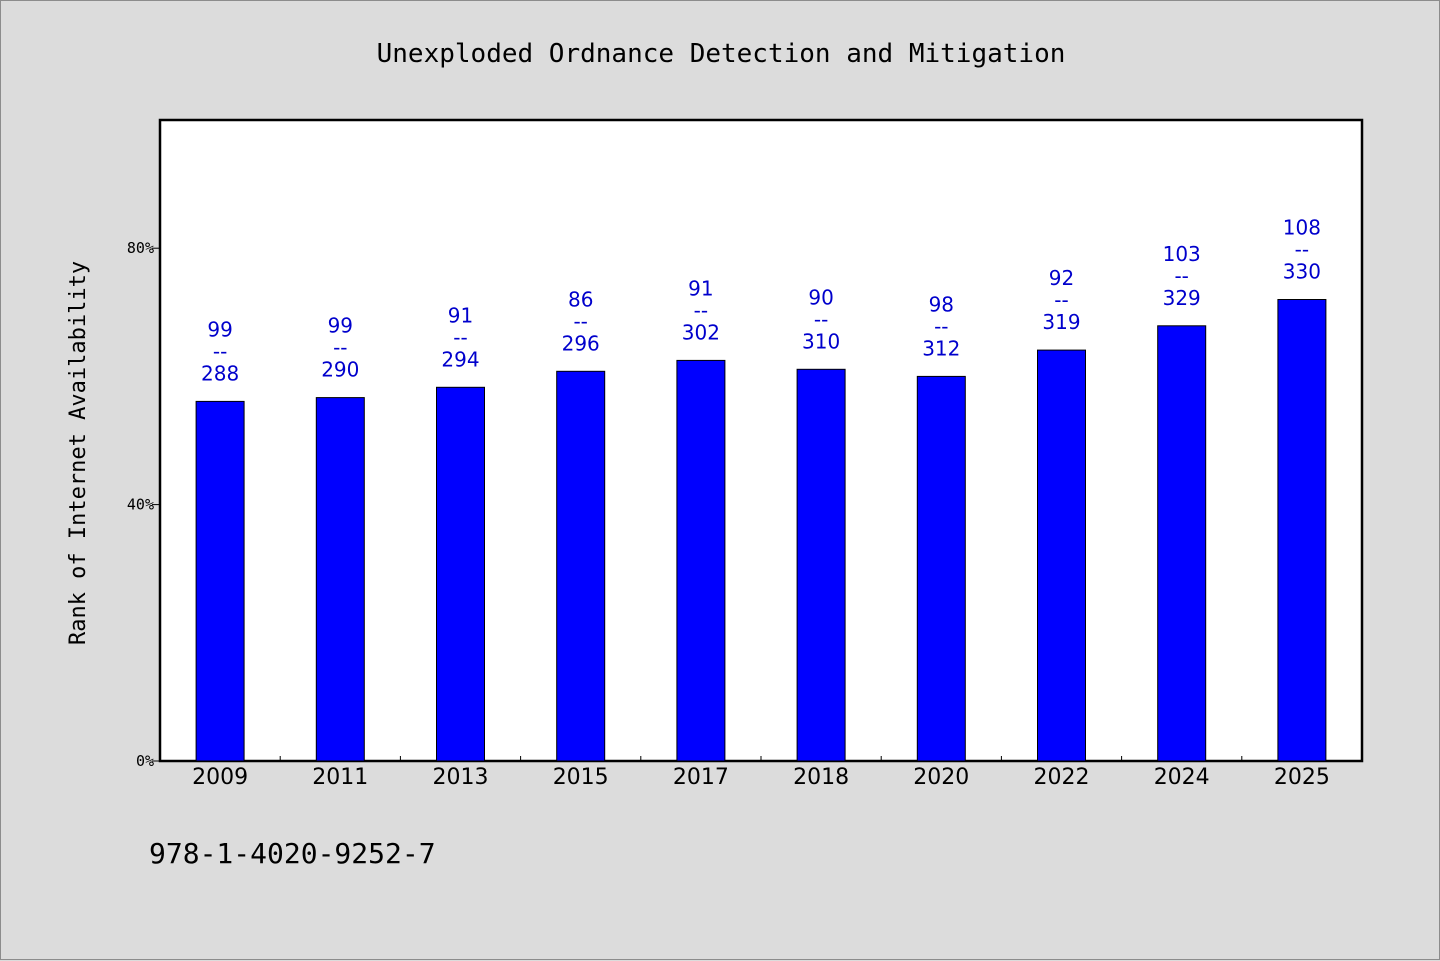 This screenshot has width=1440, height=961. What do you see at coordinates (1182, 543) in the screenshot?
I see `bar-2024` at bounding box center [1182, 543].